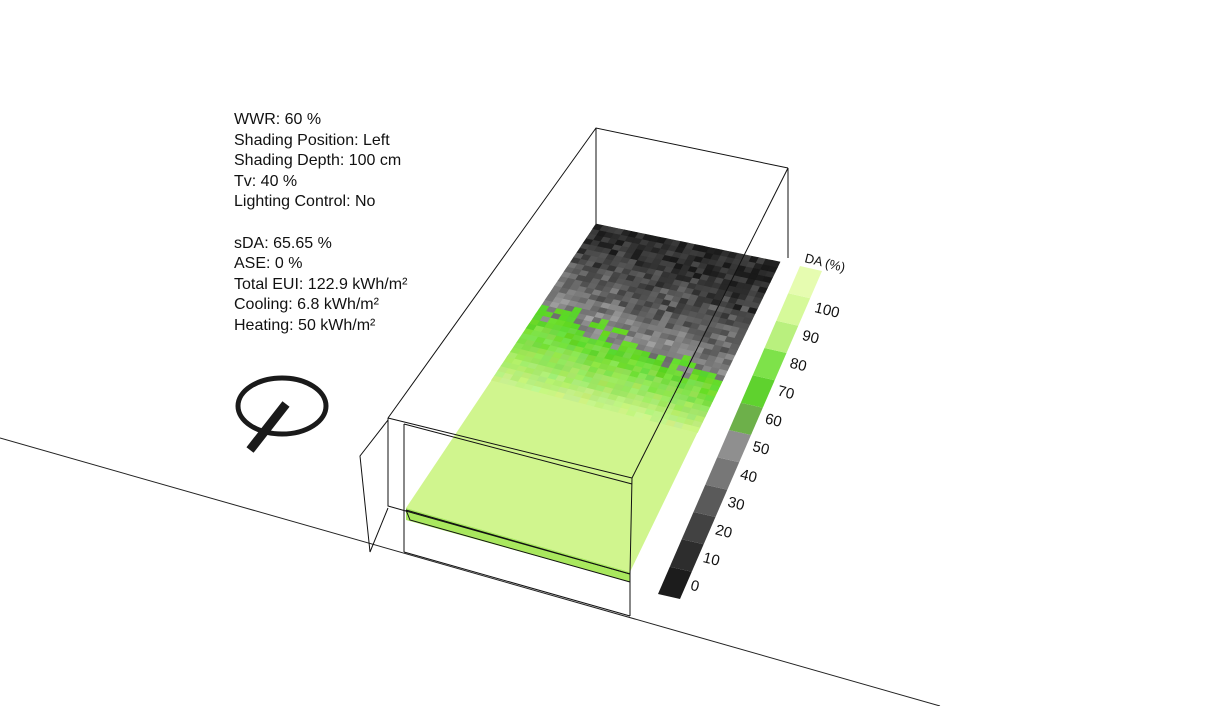  I want to click on param-shading-depth: Shading Depth: 100 cm, so click(318, 161).